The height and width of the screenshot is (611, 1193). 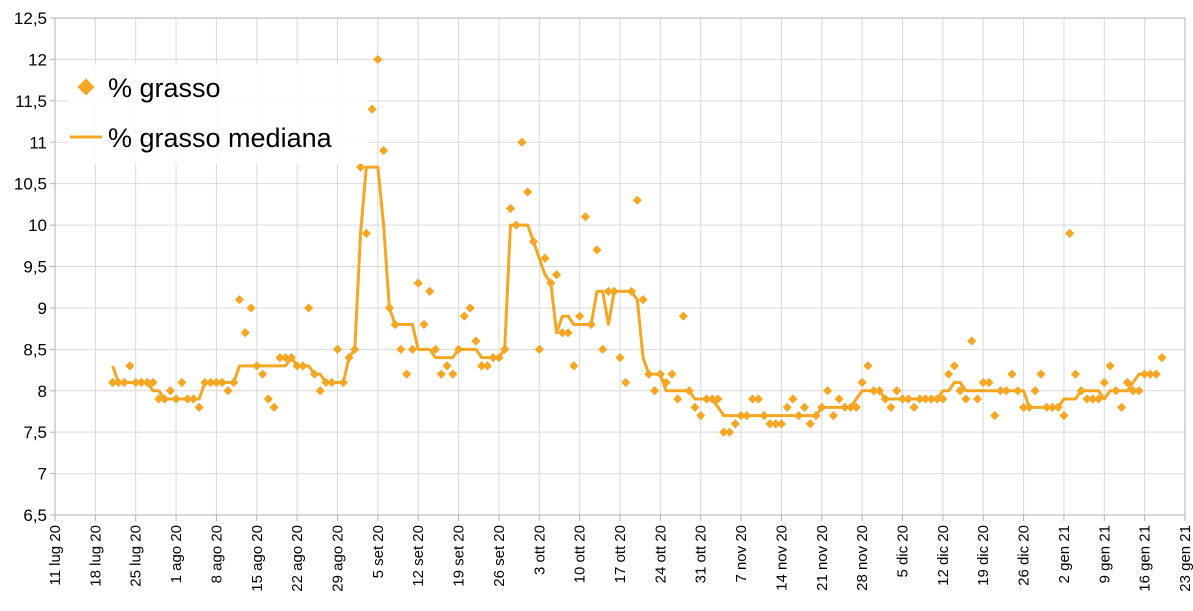 What do you see at coordinates (862, 558) in the screenshot?
I see `x-tick-label: 28 nov 20` at bounding box center [862, 558].